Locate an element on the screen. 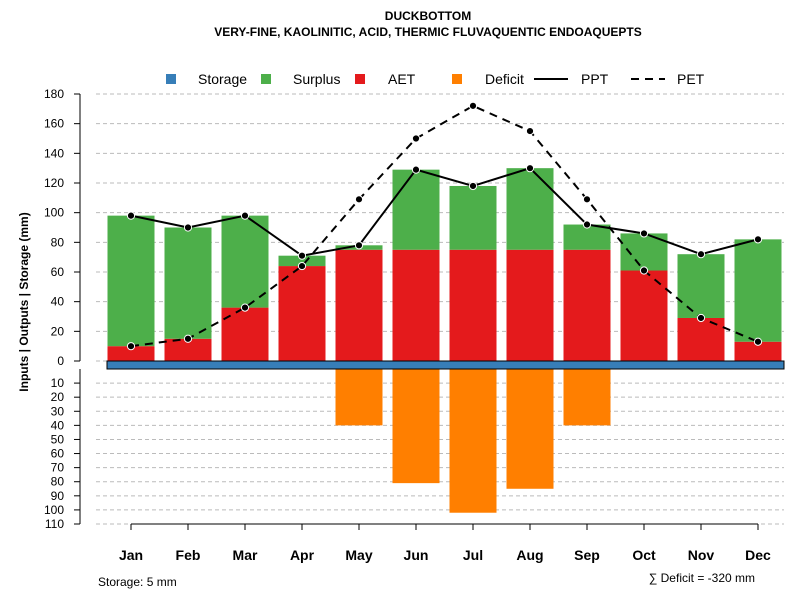  deficit-bar-aug is located at coordinates (530, 429).